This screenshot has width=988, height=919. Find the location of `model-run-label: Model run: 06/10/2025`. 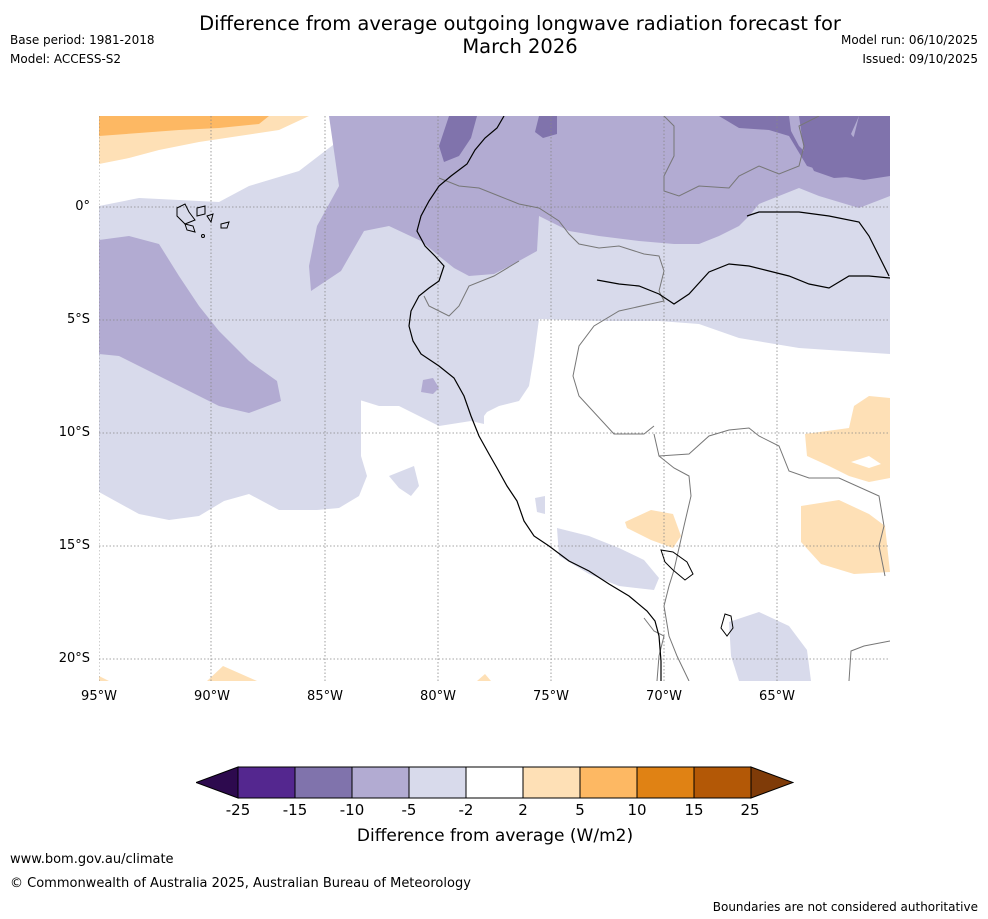

model-run-label: Model run: 06/10/2025 is located at coordinates (909, 40).